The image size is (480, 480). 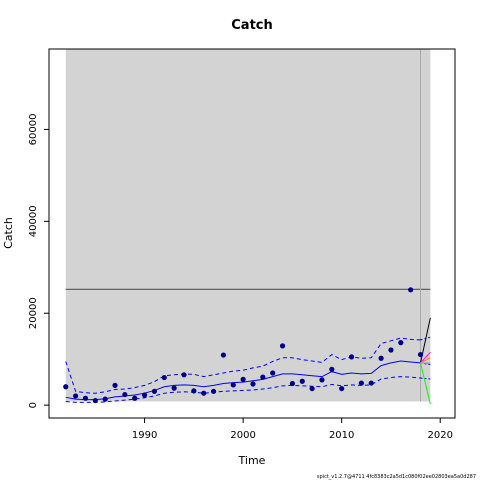 What do you see at coordinates (33, 313) in the screenshot?
I see `y-tick-label: 20000` at bounding box center [33, 313].